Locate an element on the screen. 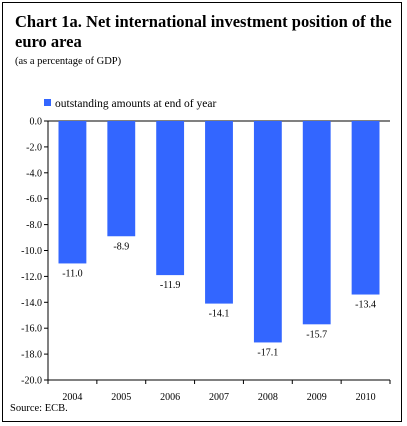 This screenshot has width=407, height=426. data-label: -11.0 is located at coordinates (72, 273).